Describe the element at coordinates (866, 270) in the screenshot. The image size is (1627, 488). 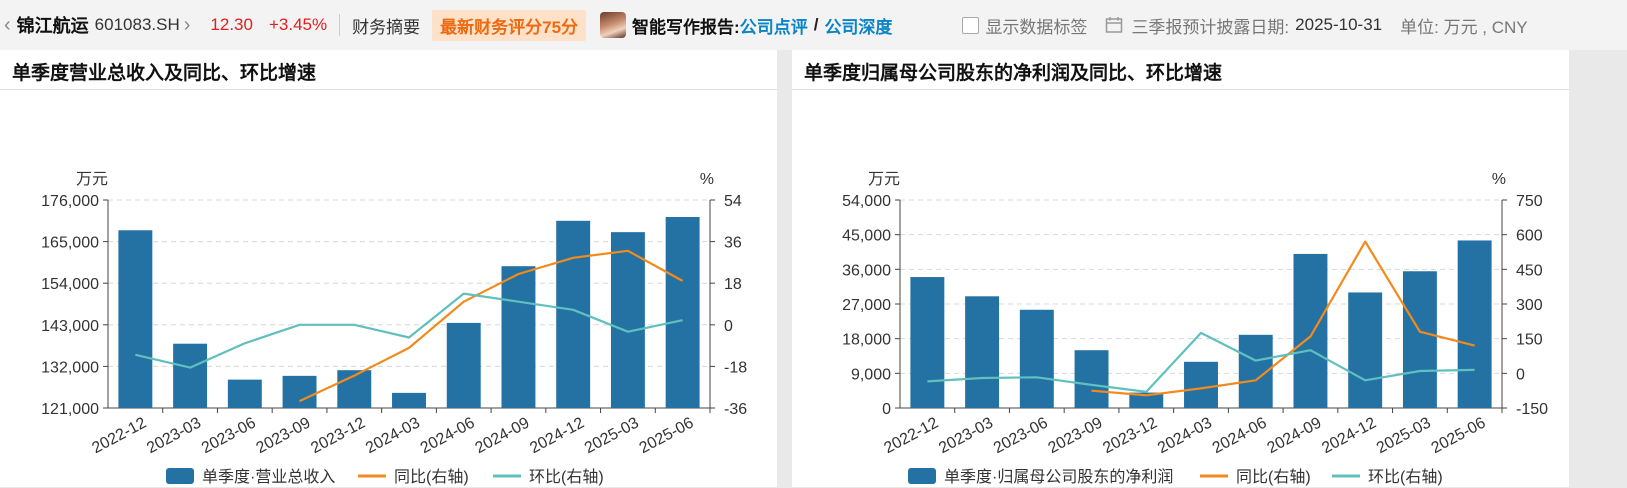
I see `left-tick-label: 36,000` at that location.